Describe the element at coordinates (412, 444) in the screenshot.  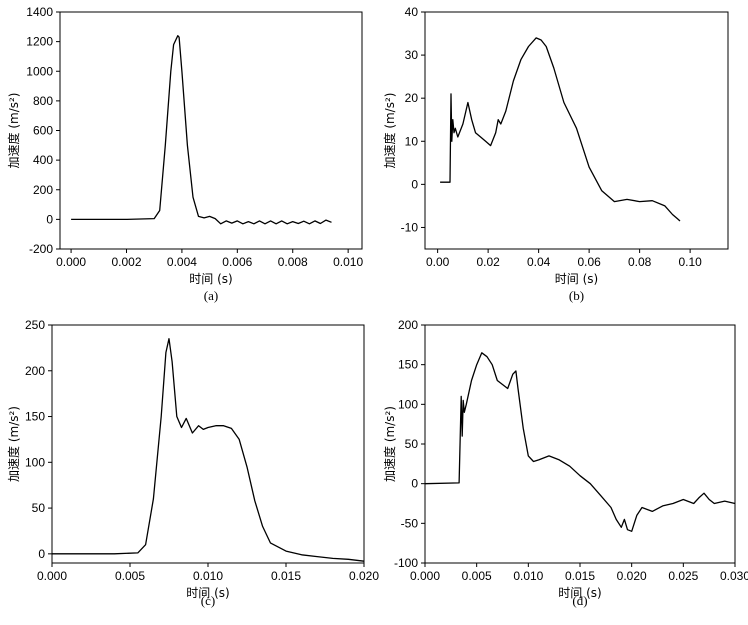
I see `panel-d-y-tick-label: 50` at that location.